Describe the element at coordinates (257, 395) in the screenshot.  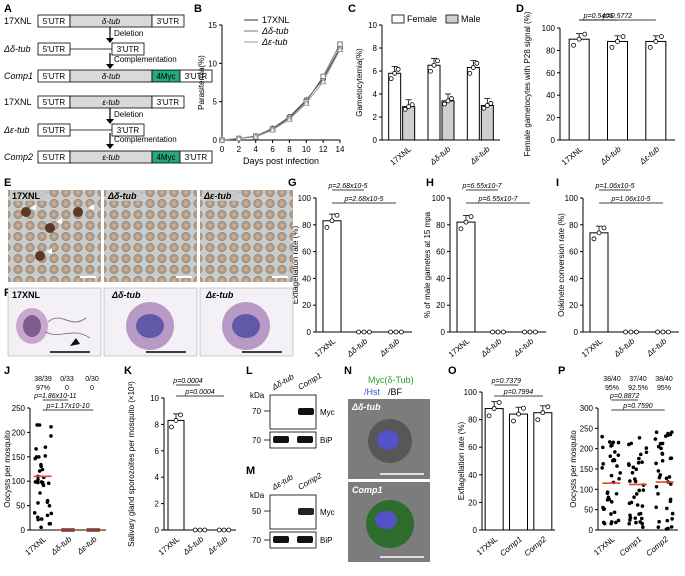
I see `l-kda: kDa` at that location.